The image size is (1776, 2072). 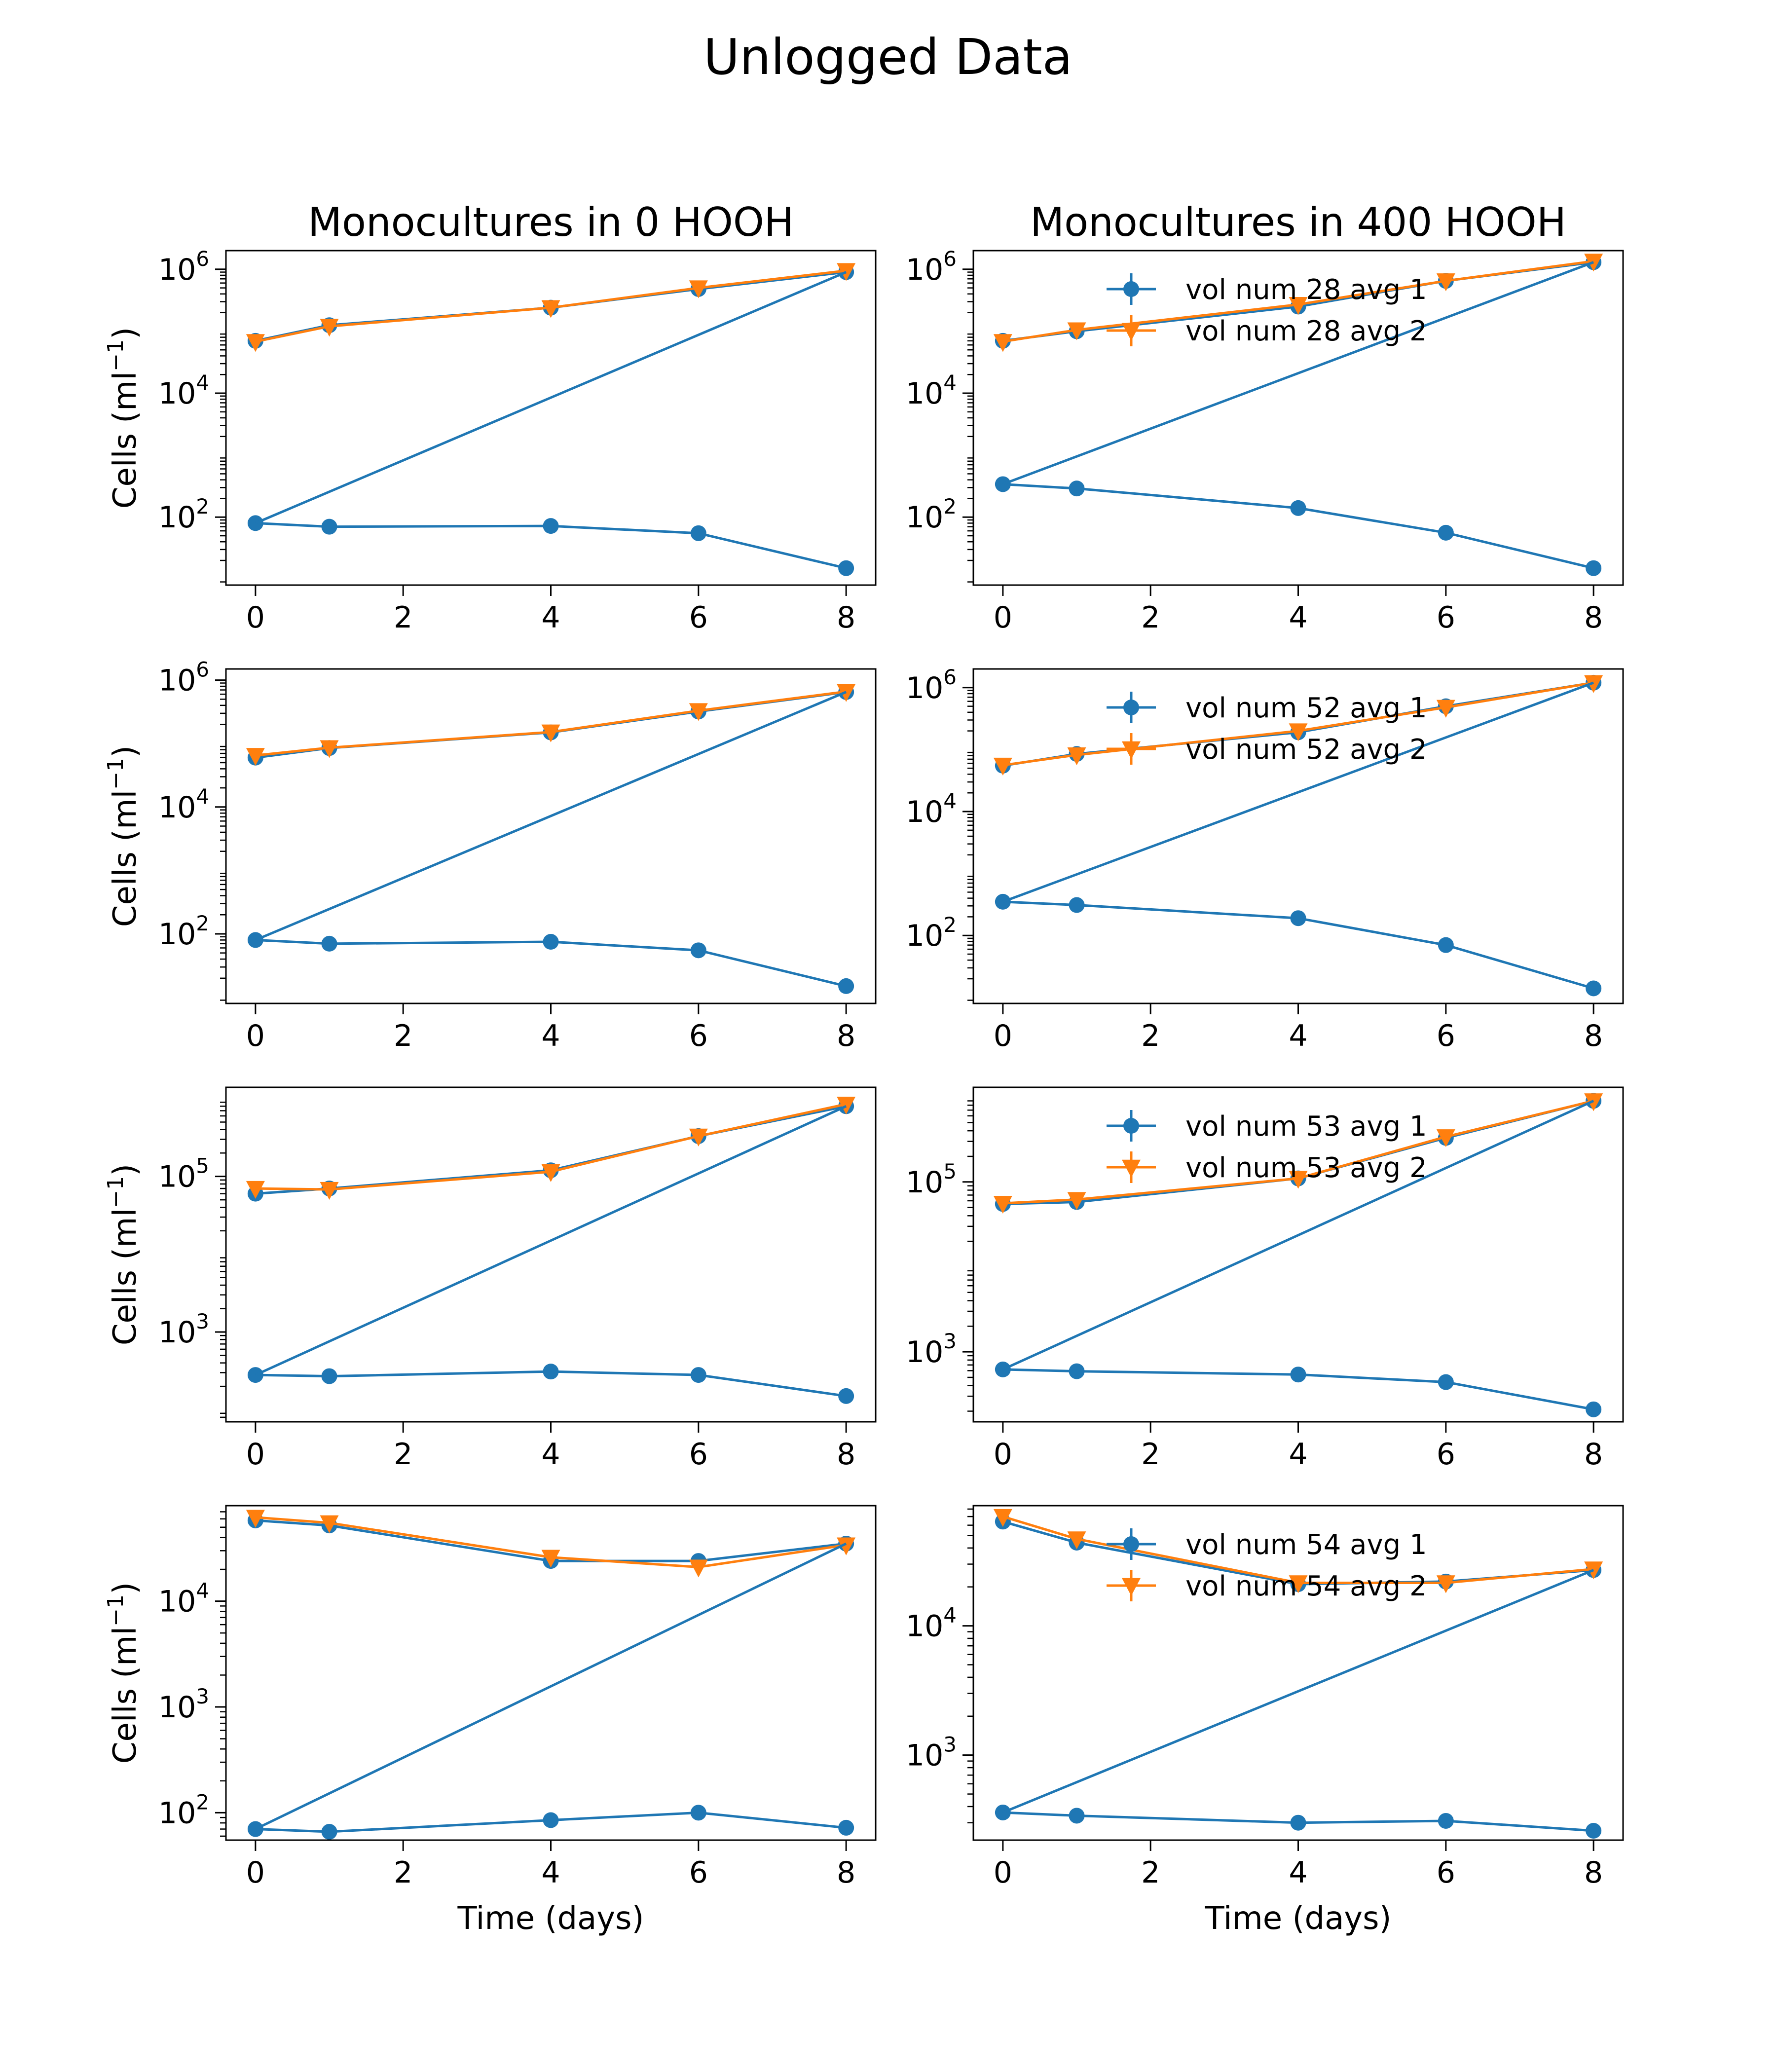 I want to click on panel-r4-c1: 10² 10³ 10⁴ 0 2 4 6 8 Time (days) Cells (ml−1), so click(x=490, y=1721).